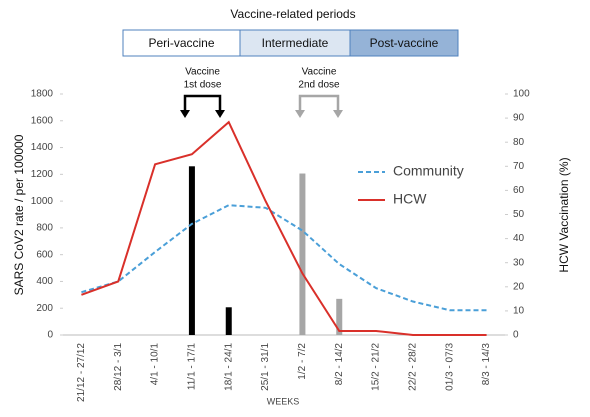 This screenshot has height=417, width=590. I want to click on x-tick-label: 15/2 - 21/2, so click(376, 367).